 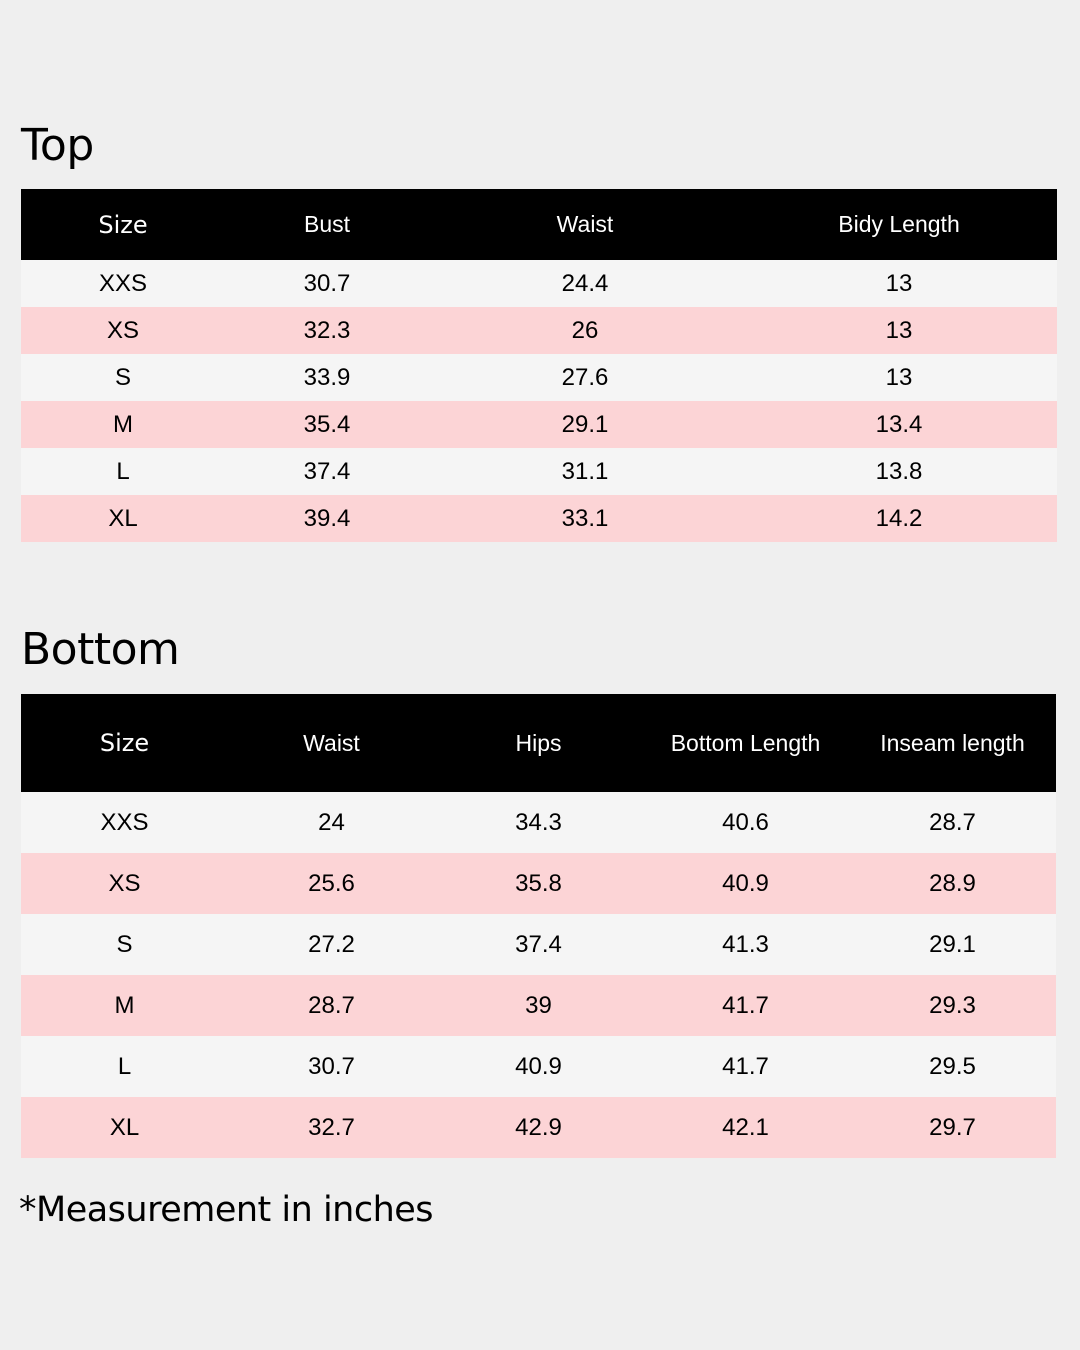 I want to click on table-row: XS 25.6 35.8 40.9 28.9, so click(x=538, y=883).